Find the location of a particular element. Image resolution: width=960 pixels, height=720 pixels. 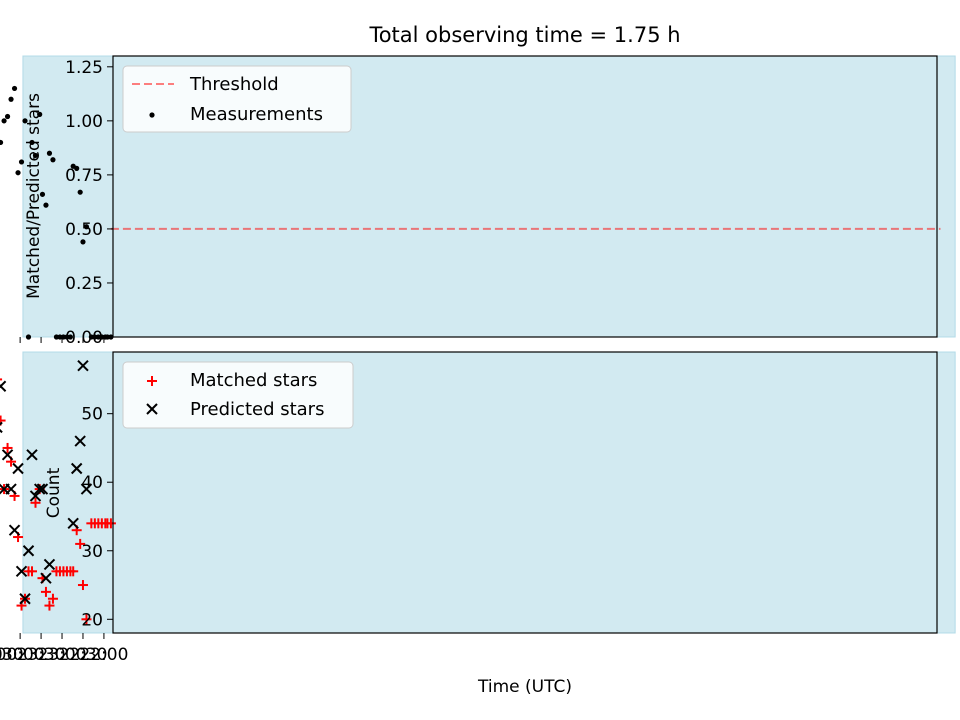

count-legend: Matched stars Predicted stars is located at coordinates (238, 395).